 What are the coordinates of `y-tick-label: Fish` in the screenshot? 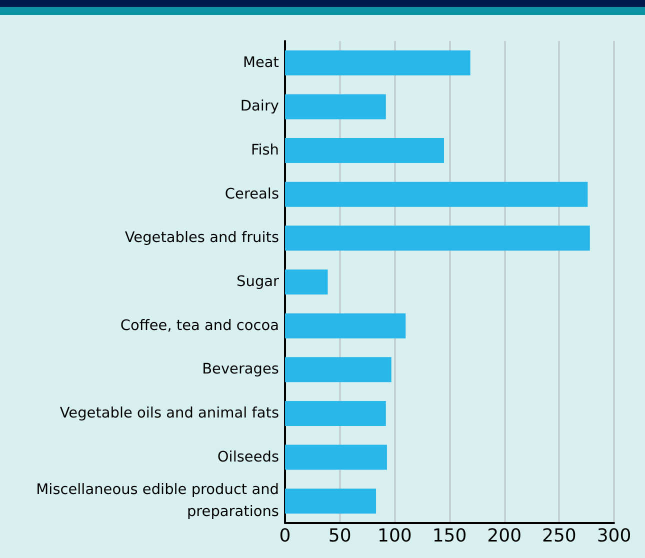 It's located at (264, 150).